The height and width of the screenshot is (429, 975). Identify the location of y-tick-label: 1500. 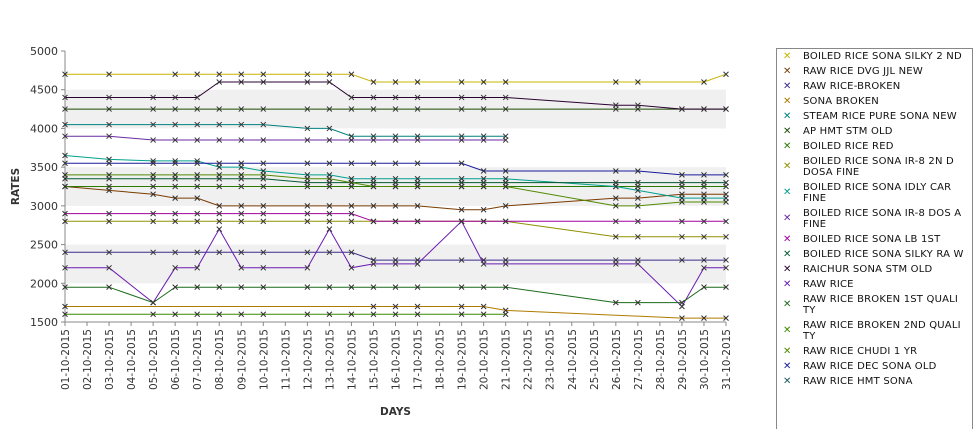
(44, 322).